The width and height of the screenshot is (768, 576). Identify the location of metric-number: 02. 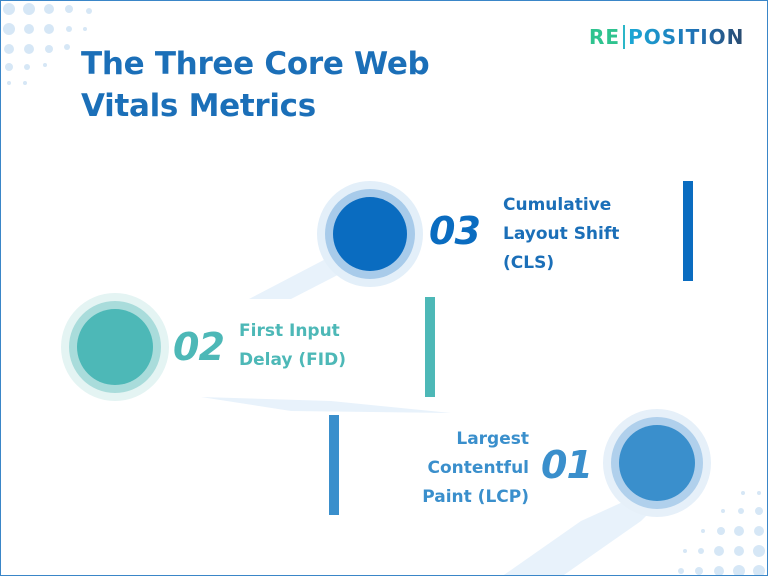
(199, 347).